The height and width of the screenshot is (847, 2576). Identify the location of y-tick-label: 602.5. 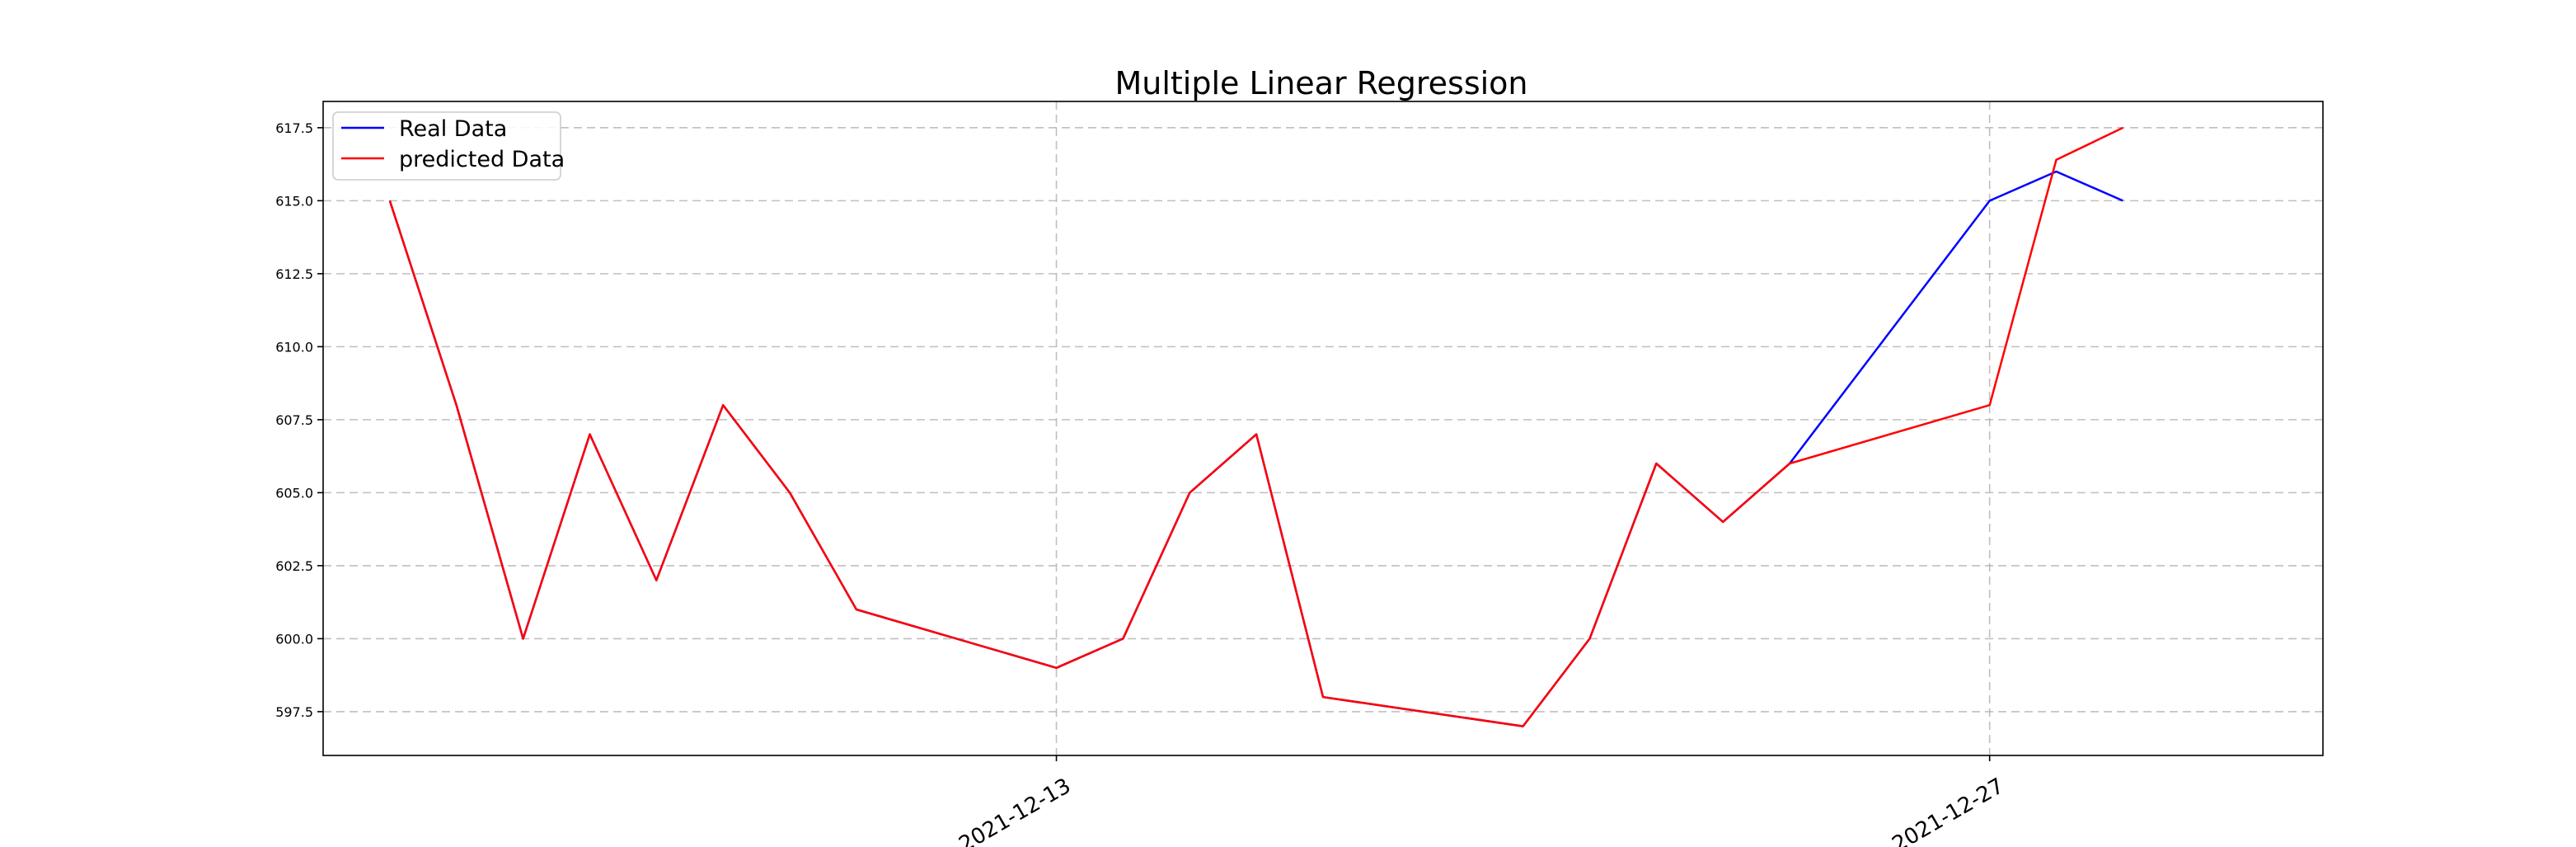
(294, 566).